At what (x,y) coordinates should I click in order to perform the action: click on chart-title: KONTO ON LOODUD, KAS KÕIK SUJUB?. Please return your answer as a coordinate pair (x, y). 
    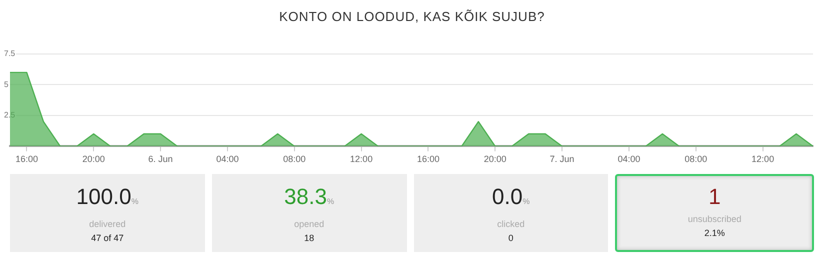
    Looking at the image, I should click on (412, 16).